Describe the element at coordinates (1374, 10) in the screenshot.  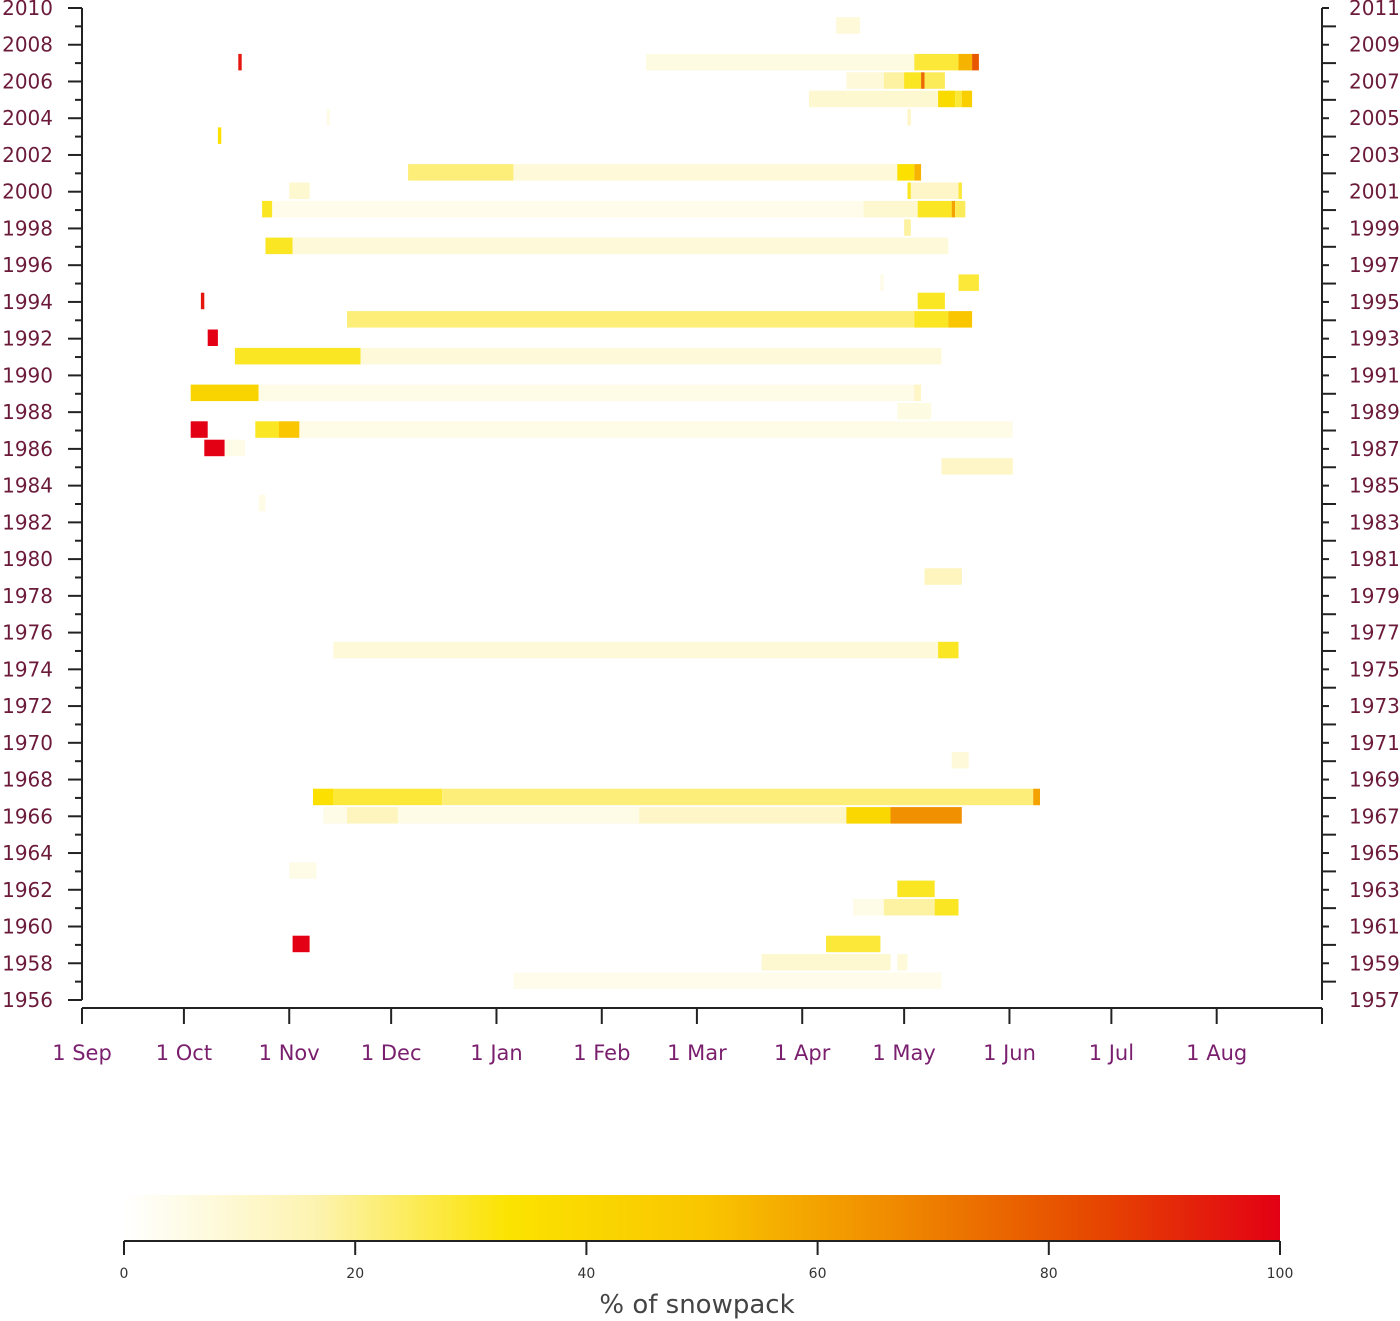
I see `right-year-label: 2011` at that location.